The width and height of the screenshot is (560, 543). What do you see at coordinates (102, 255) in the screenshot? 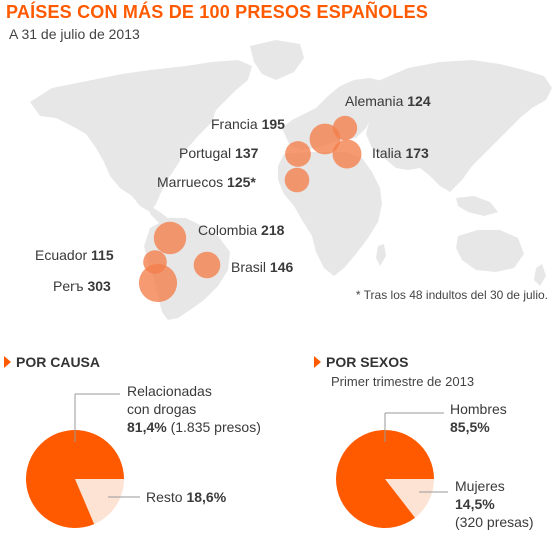
I see `country-value: 115` at bounding box center [102, 255].